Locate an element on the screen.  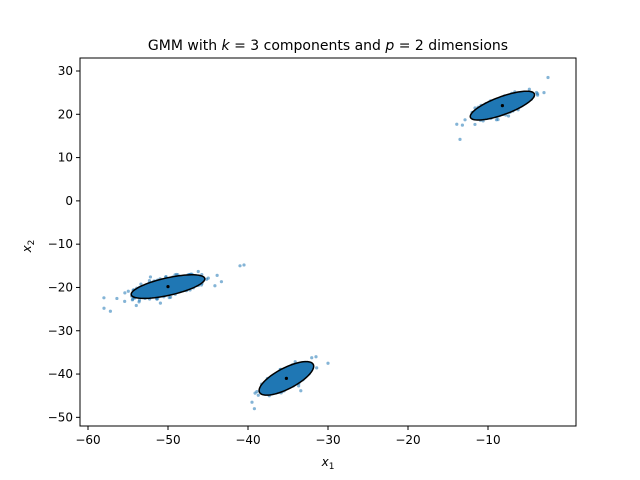
y-axis-label: x2 is located at coordinates (28, 247).